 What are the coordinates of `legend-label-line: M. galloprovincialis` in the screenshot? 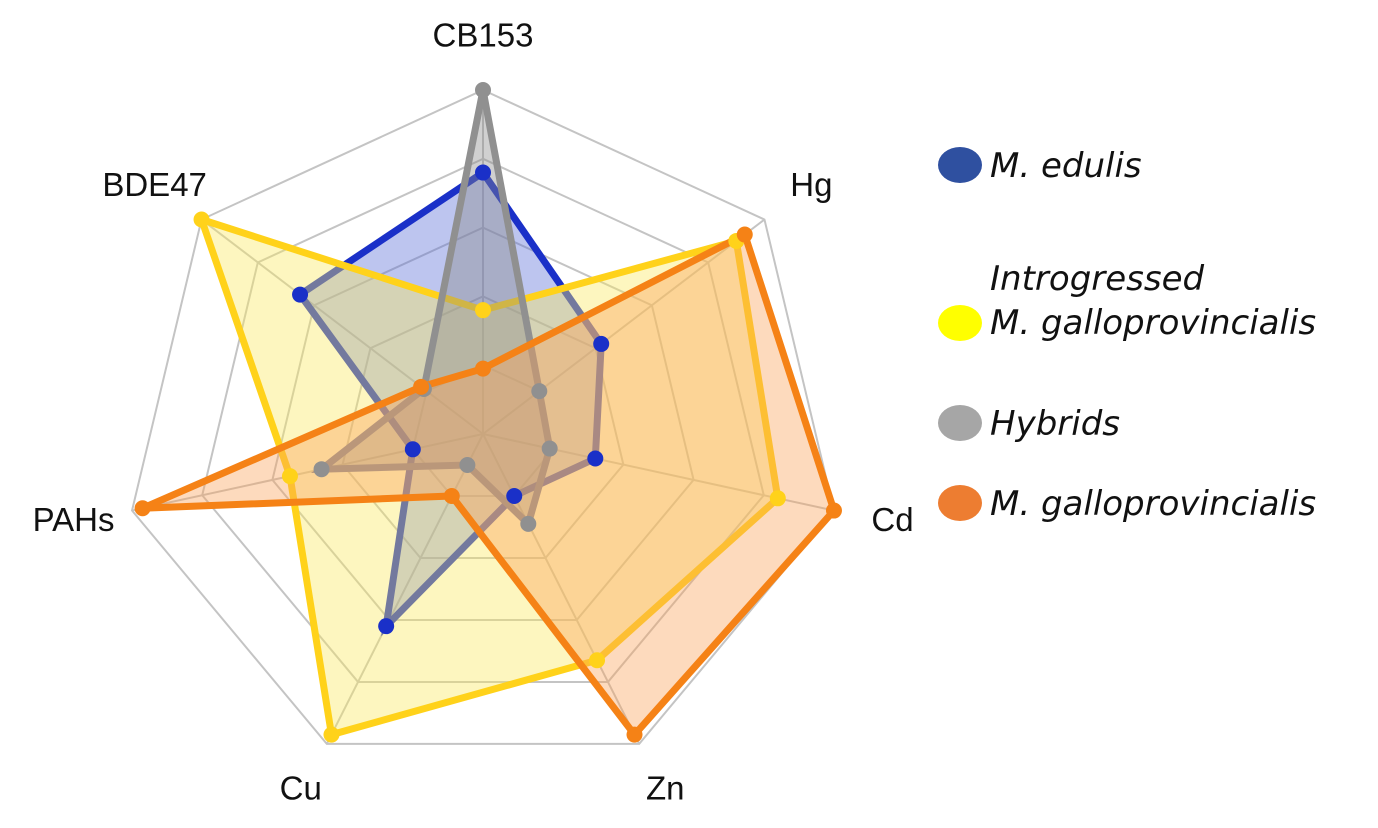 It's located at (1153, 323).